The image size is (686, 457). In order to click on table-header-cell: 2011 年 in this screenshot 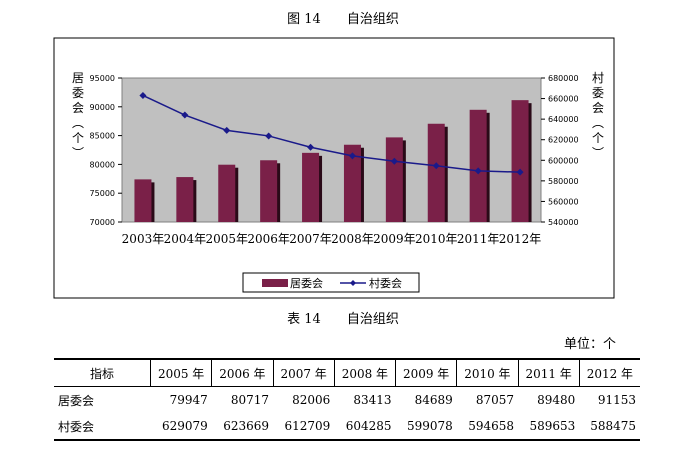, I will do `click(548, 372)`.